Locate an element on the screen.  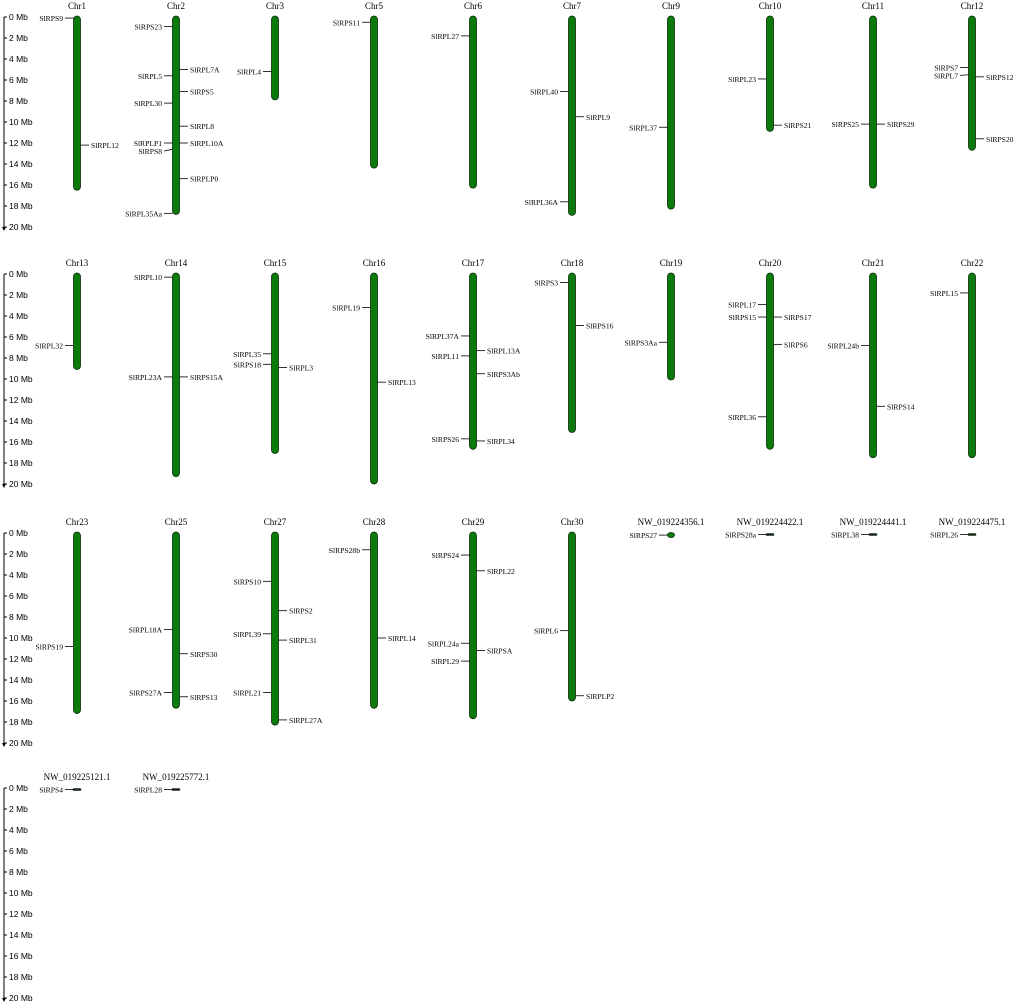
gene-label: SlRPL7 is located at coordinates (946, 75).